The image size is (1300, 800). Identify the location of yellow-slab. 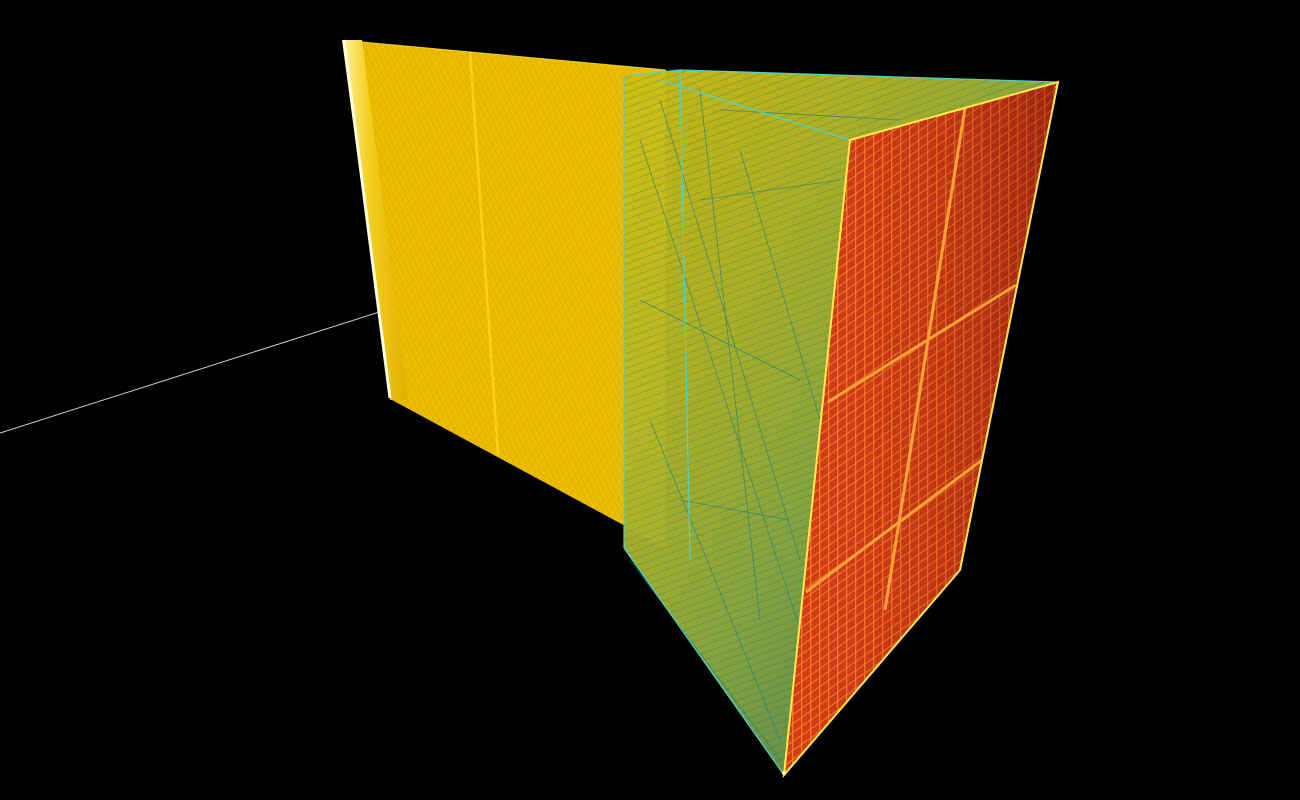
(375, 219).